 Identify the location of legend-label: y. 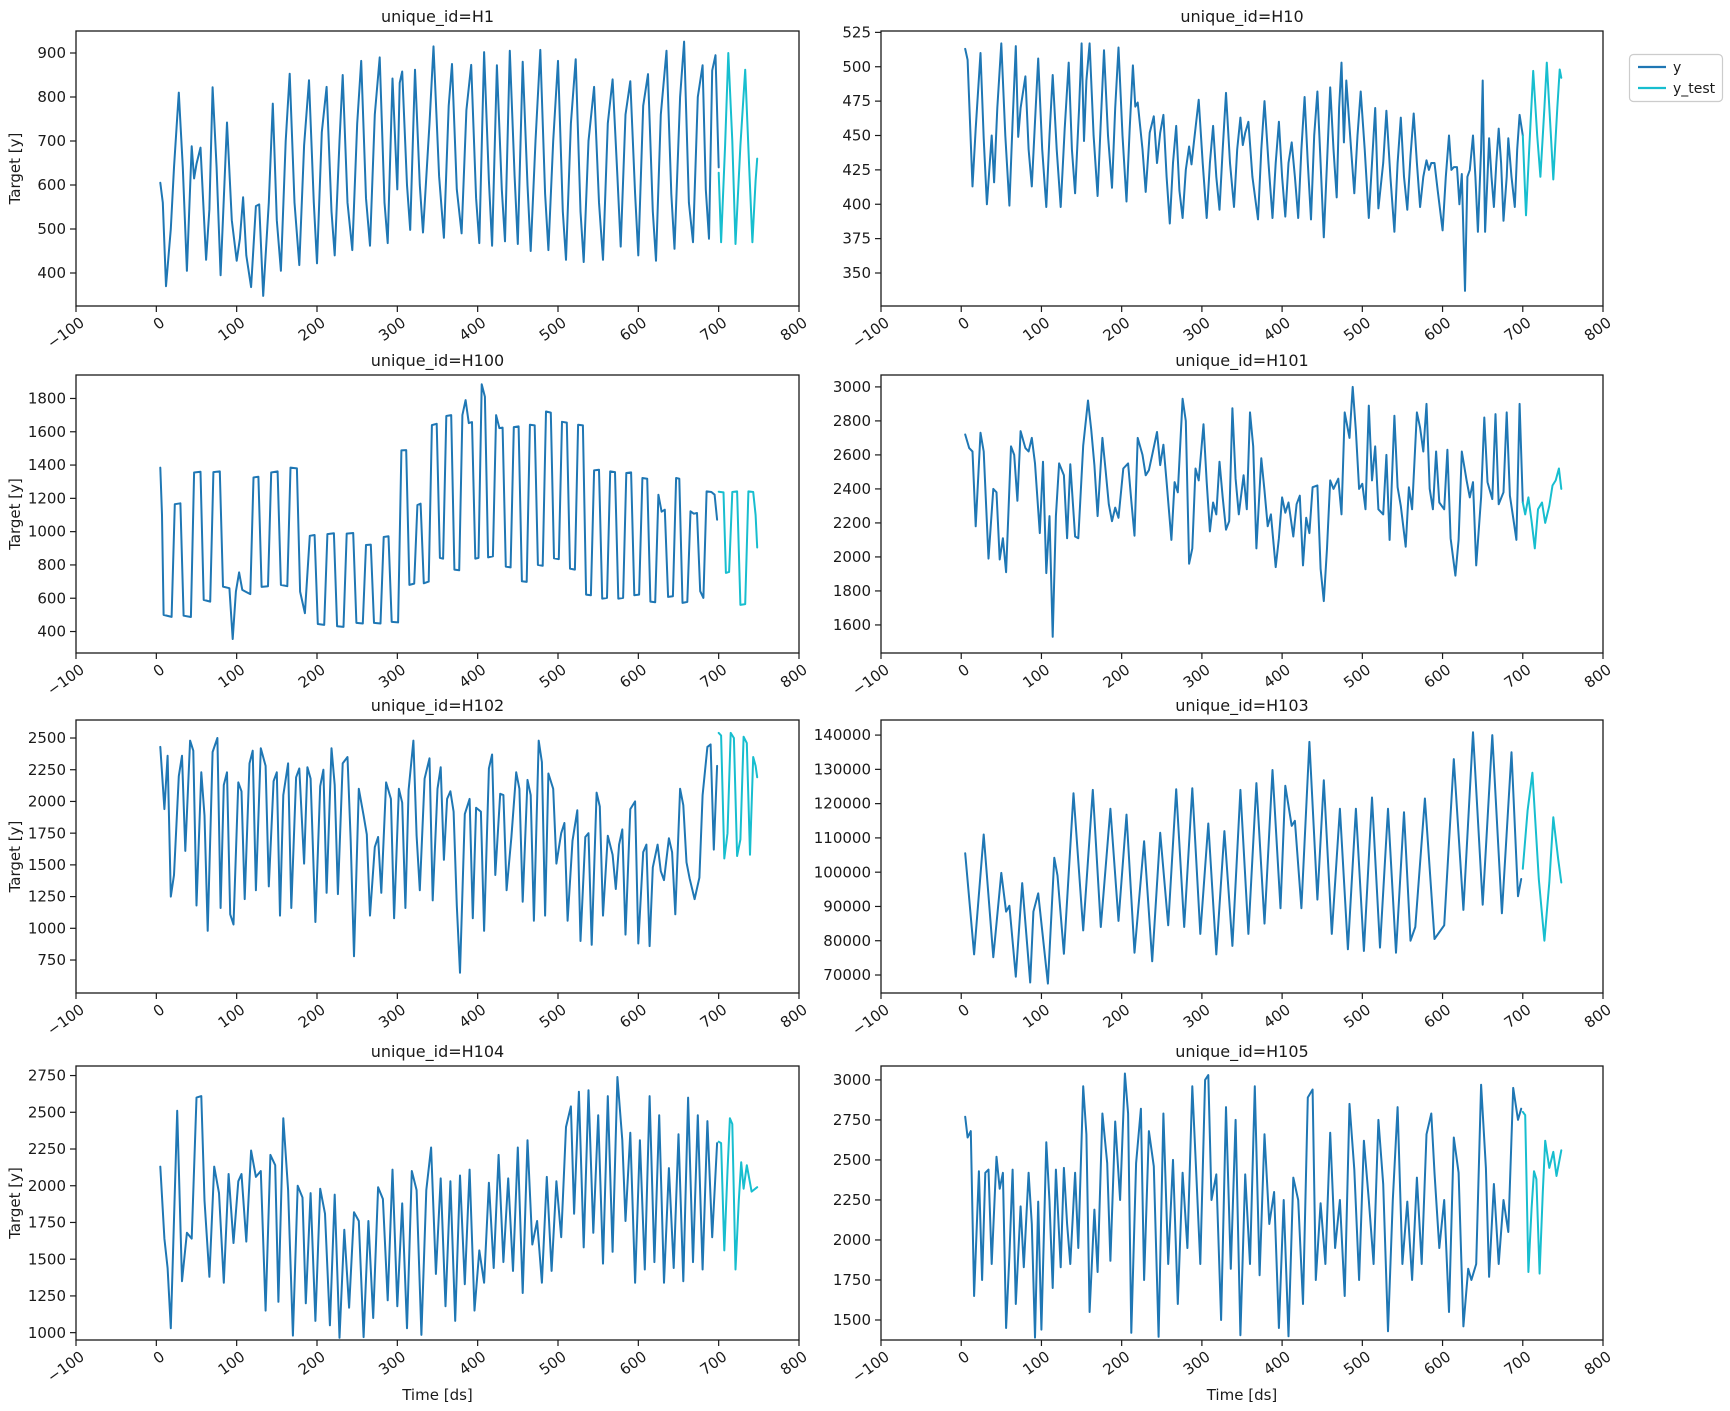
(1677, 68).